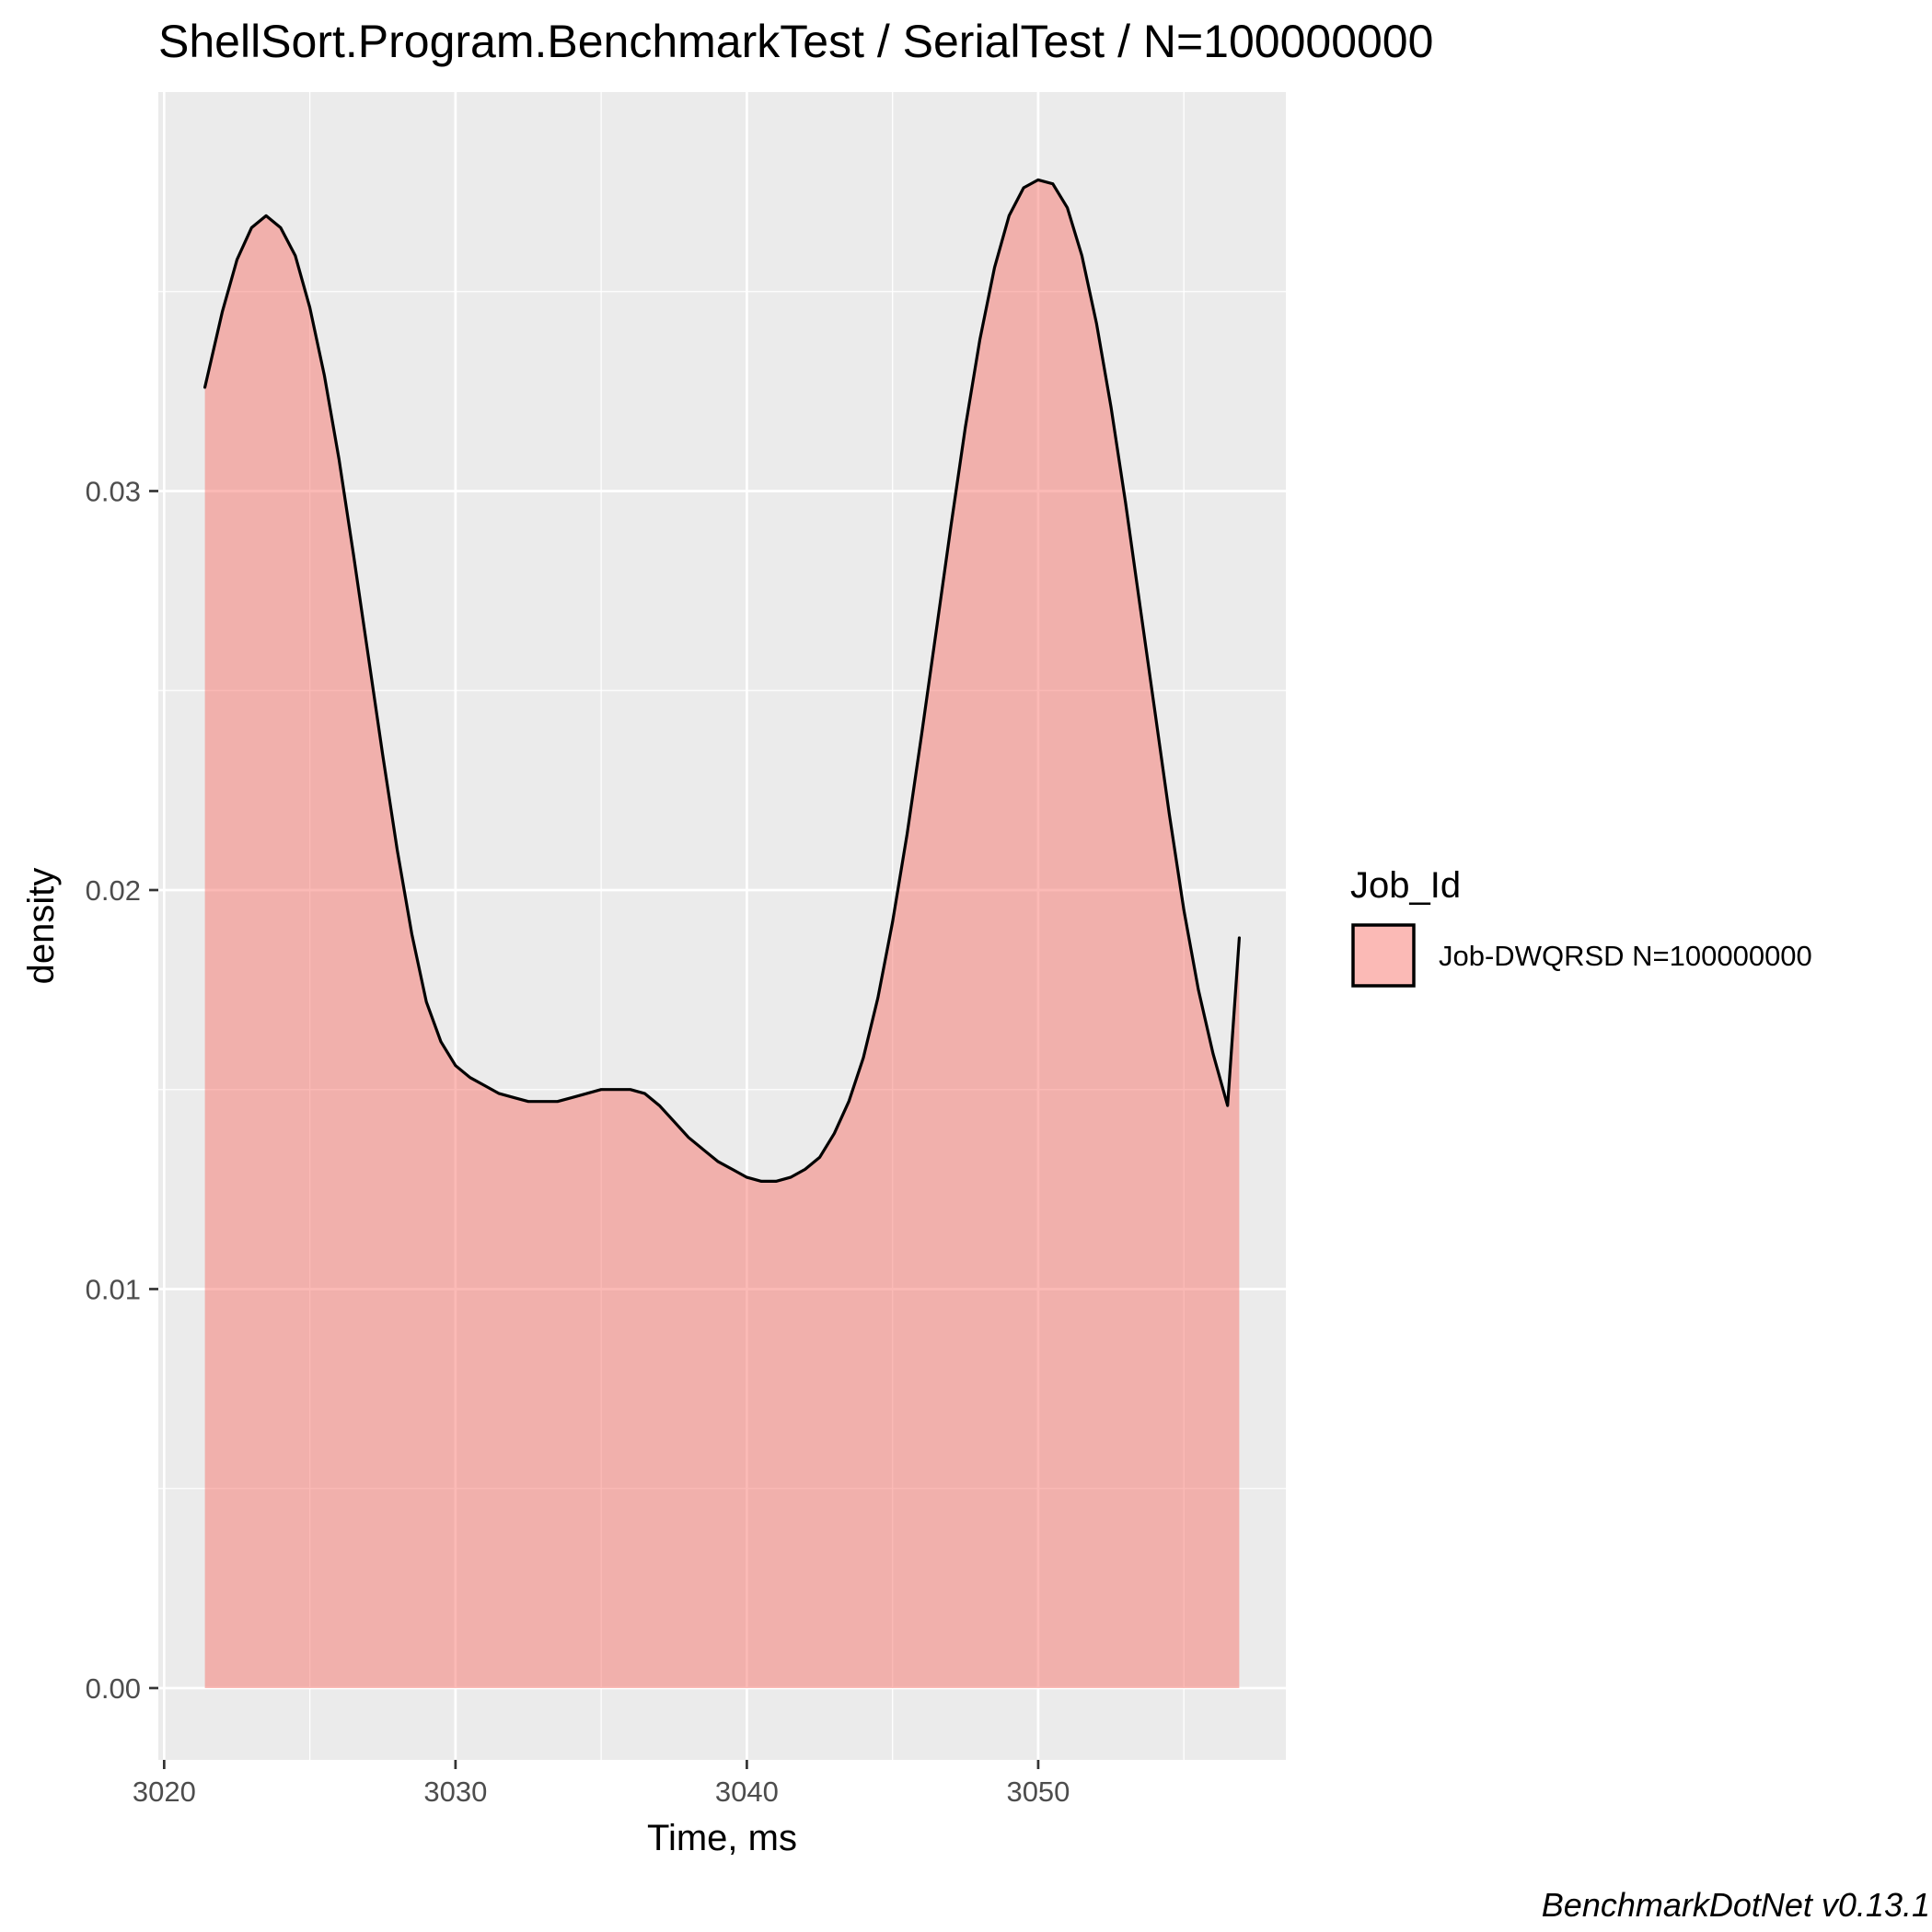 The width and height of the screenshot is (1932, 1932). I want to click on legend-title: Job_Id, so click(1405, 886).